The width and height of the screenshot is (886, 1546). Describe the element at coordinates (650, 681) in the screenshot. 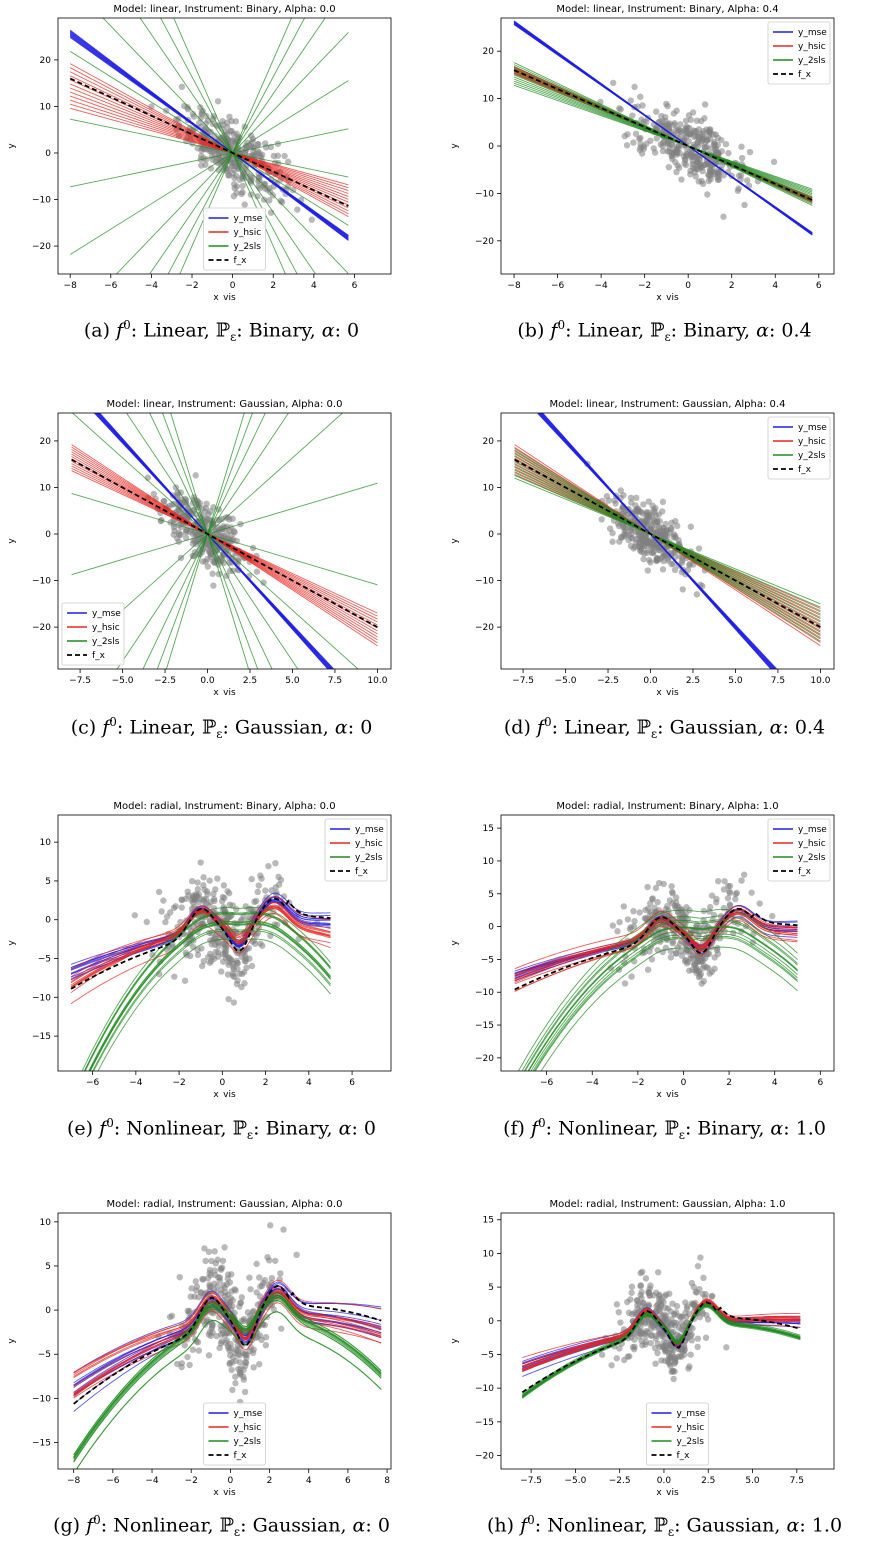

I see `x-tick-label: 0.0` at that location.